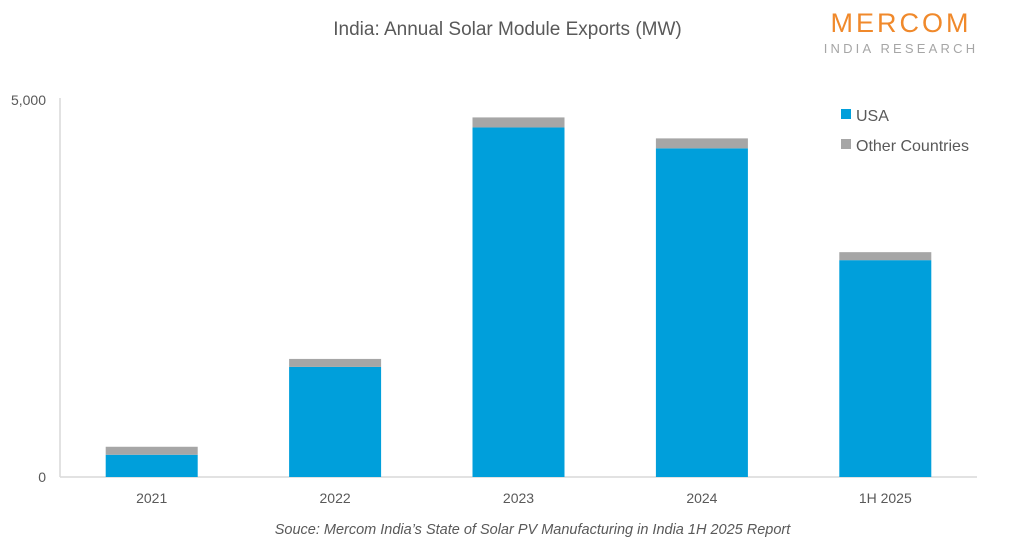 This screenshot has width=1025, height=558. Describe the element at coordinates (885, 368) in the screenshot. I see `bar-usa-1H2025` at that location.